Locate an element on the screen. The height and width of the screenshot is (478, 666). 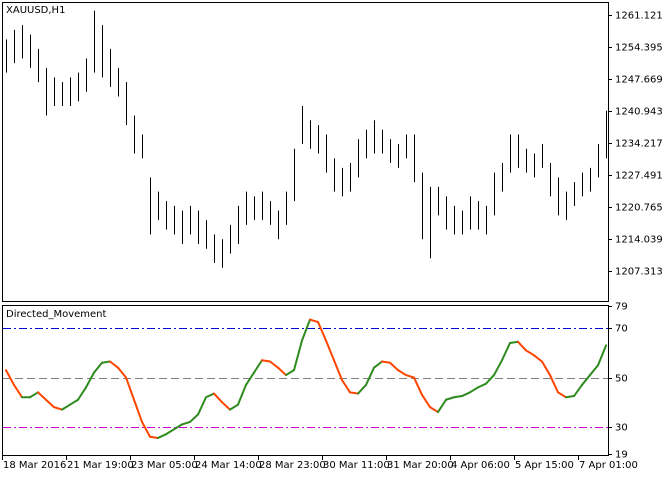
y-tick-label: 70 is located at coordinates (621, 329).